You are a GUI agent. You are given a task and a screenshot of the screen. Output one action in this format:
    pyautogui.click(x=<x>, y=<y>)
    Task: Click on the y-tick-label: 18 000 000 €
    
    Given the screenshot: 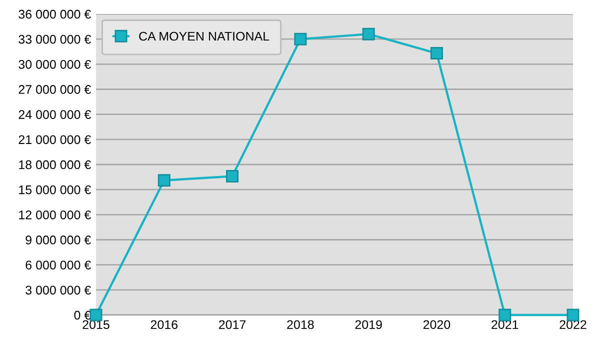 What is the action you would take?
    pyautogui.click(x=55, y=165)
    